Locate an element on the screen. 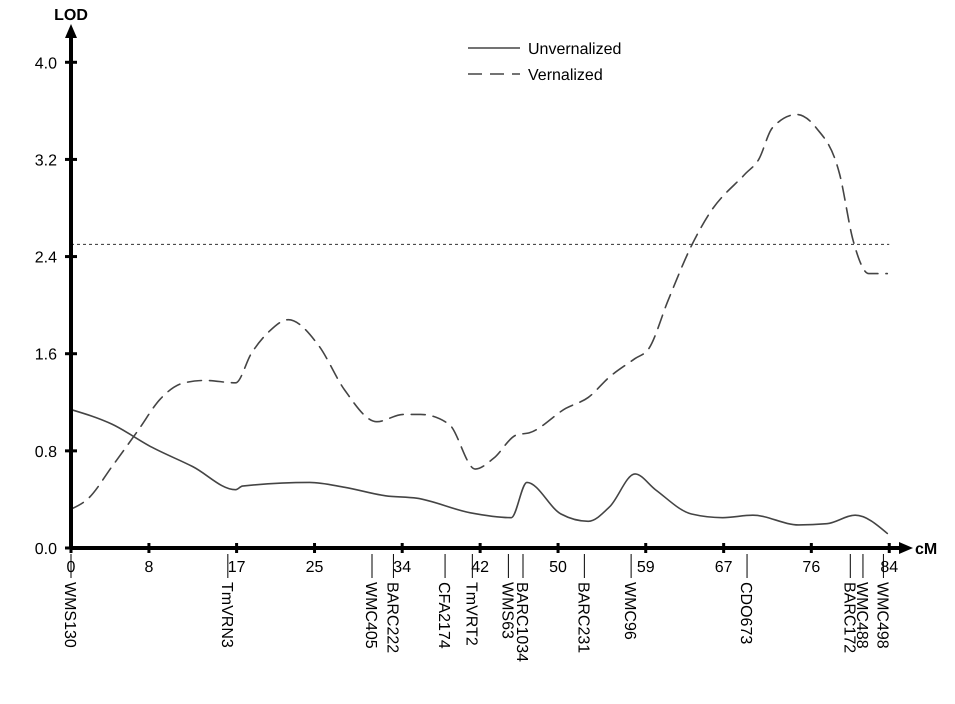  ref-line-label: TmVRN3 is located at coordinates (226, 615).